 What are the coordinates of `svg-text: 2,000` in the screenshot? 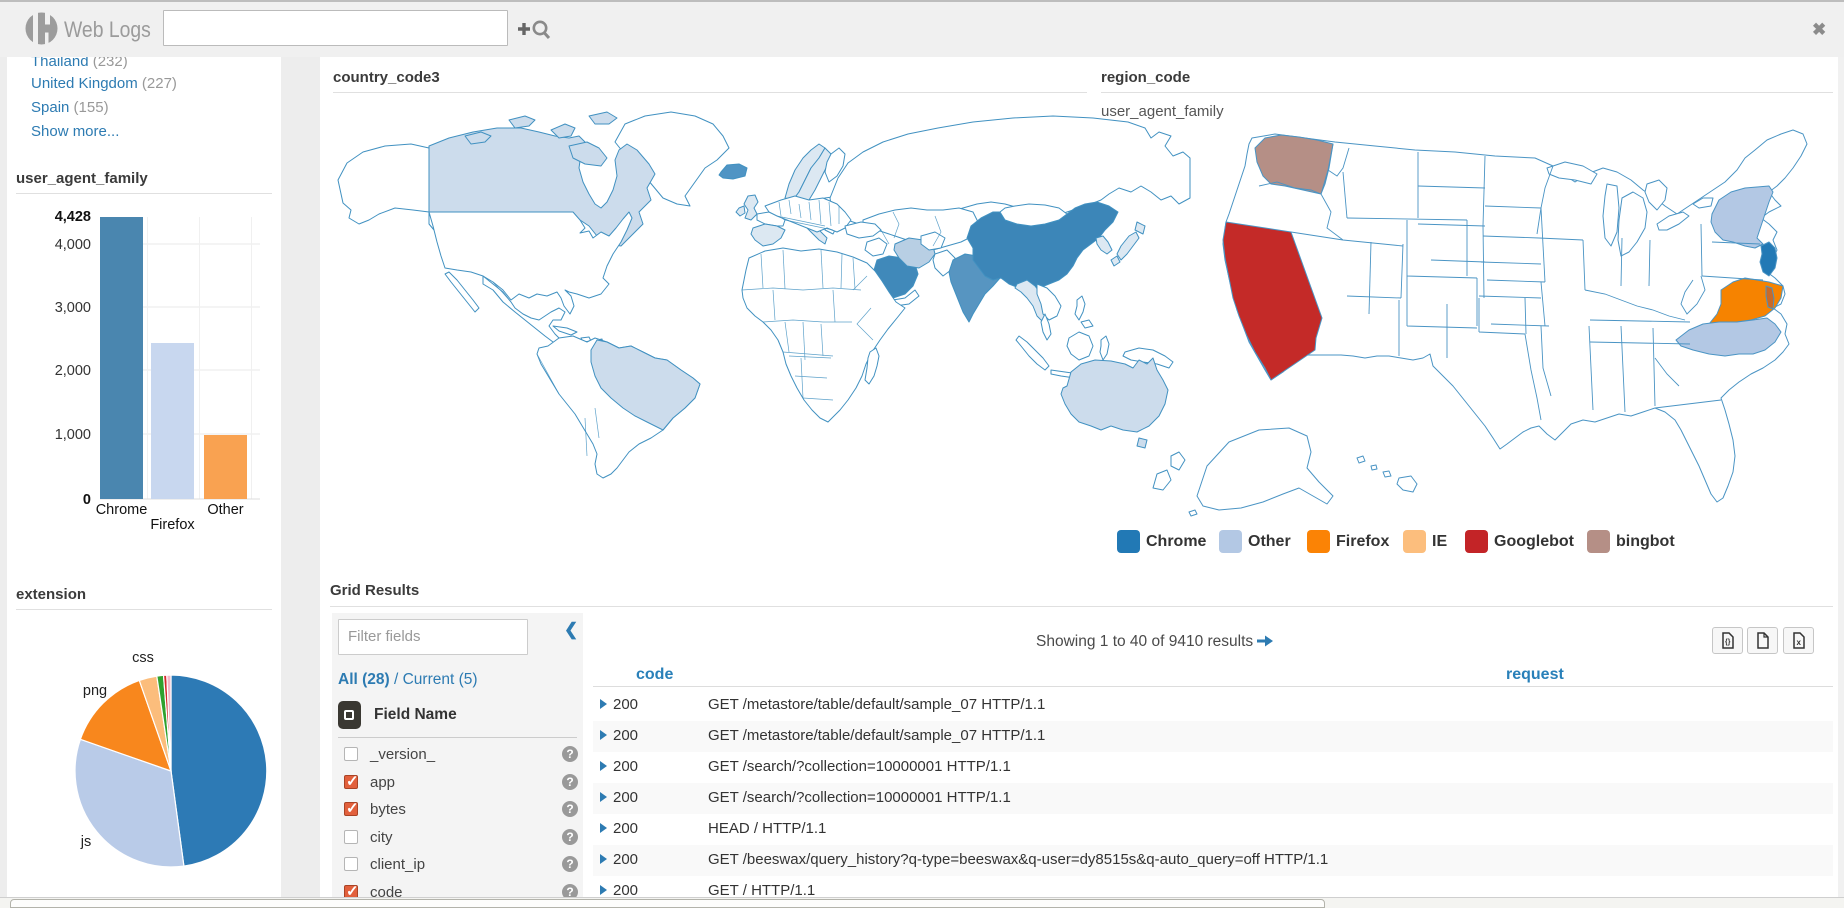 It's located at (73, 371).